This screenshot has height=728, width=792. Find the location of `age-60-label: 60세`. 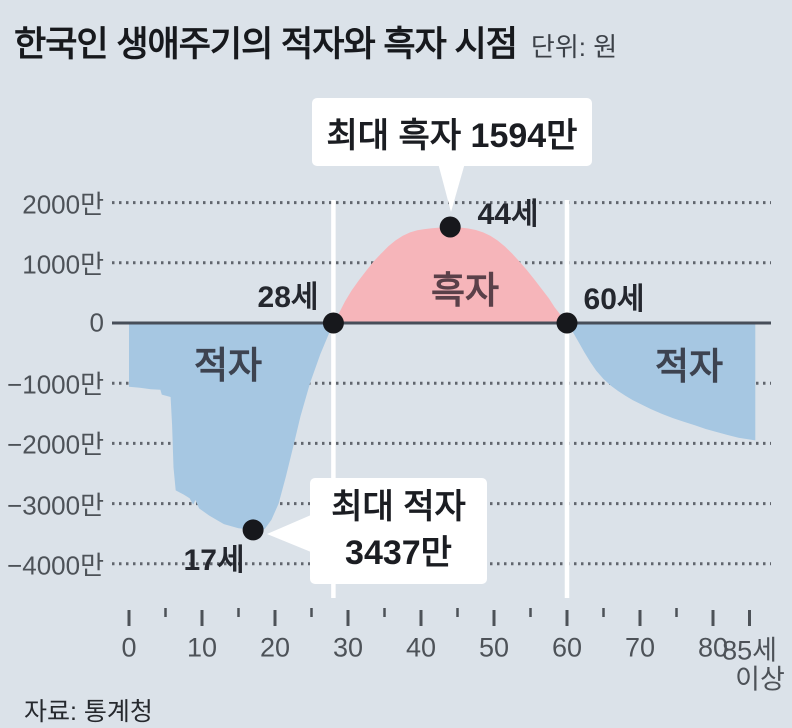

age-60-label: 60세 is located at coordinates (614, 299).